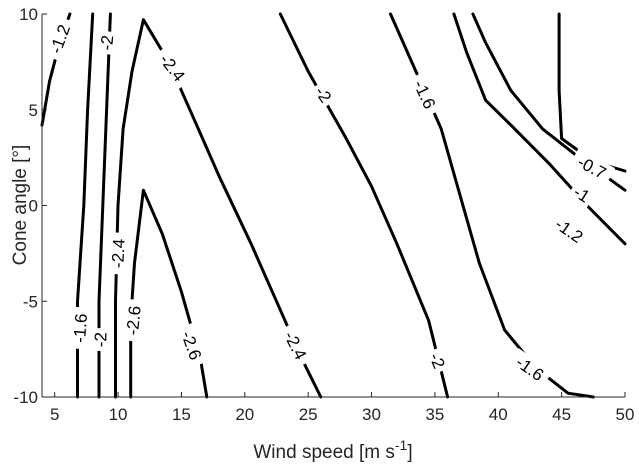 Image resolution: width=639 pixels, height=467 pixels. Describe the element at coordinates (371, 414) in the screenshot. I see `x-tick-label: 30` at that location.